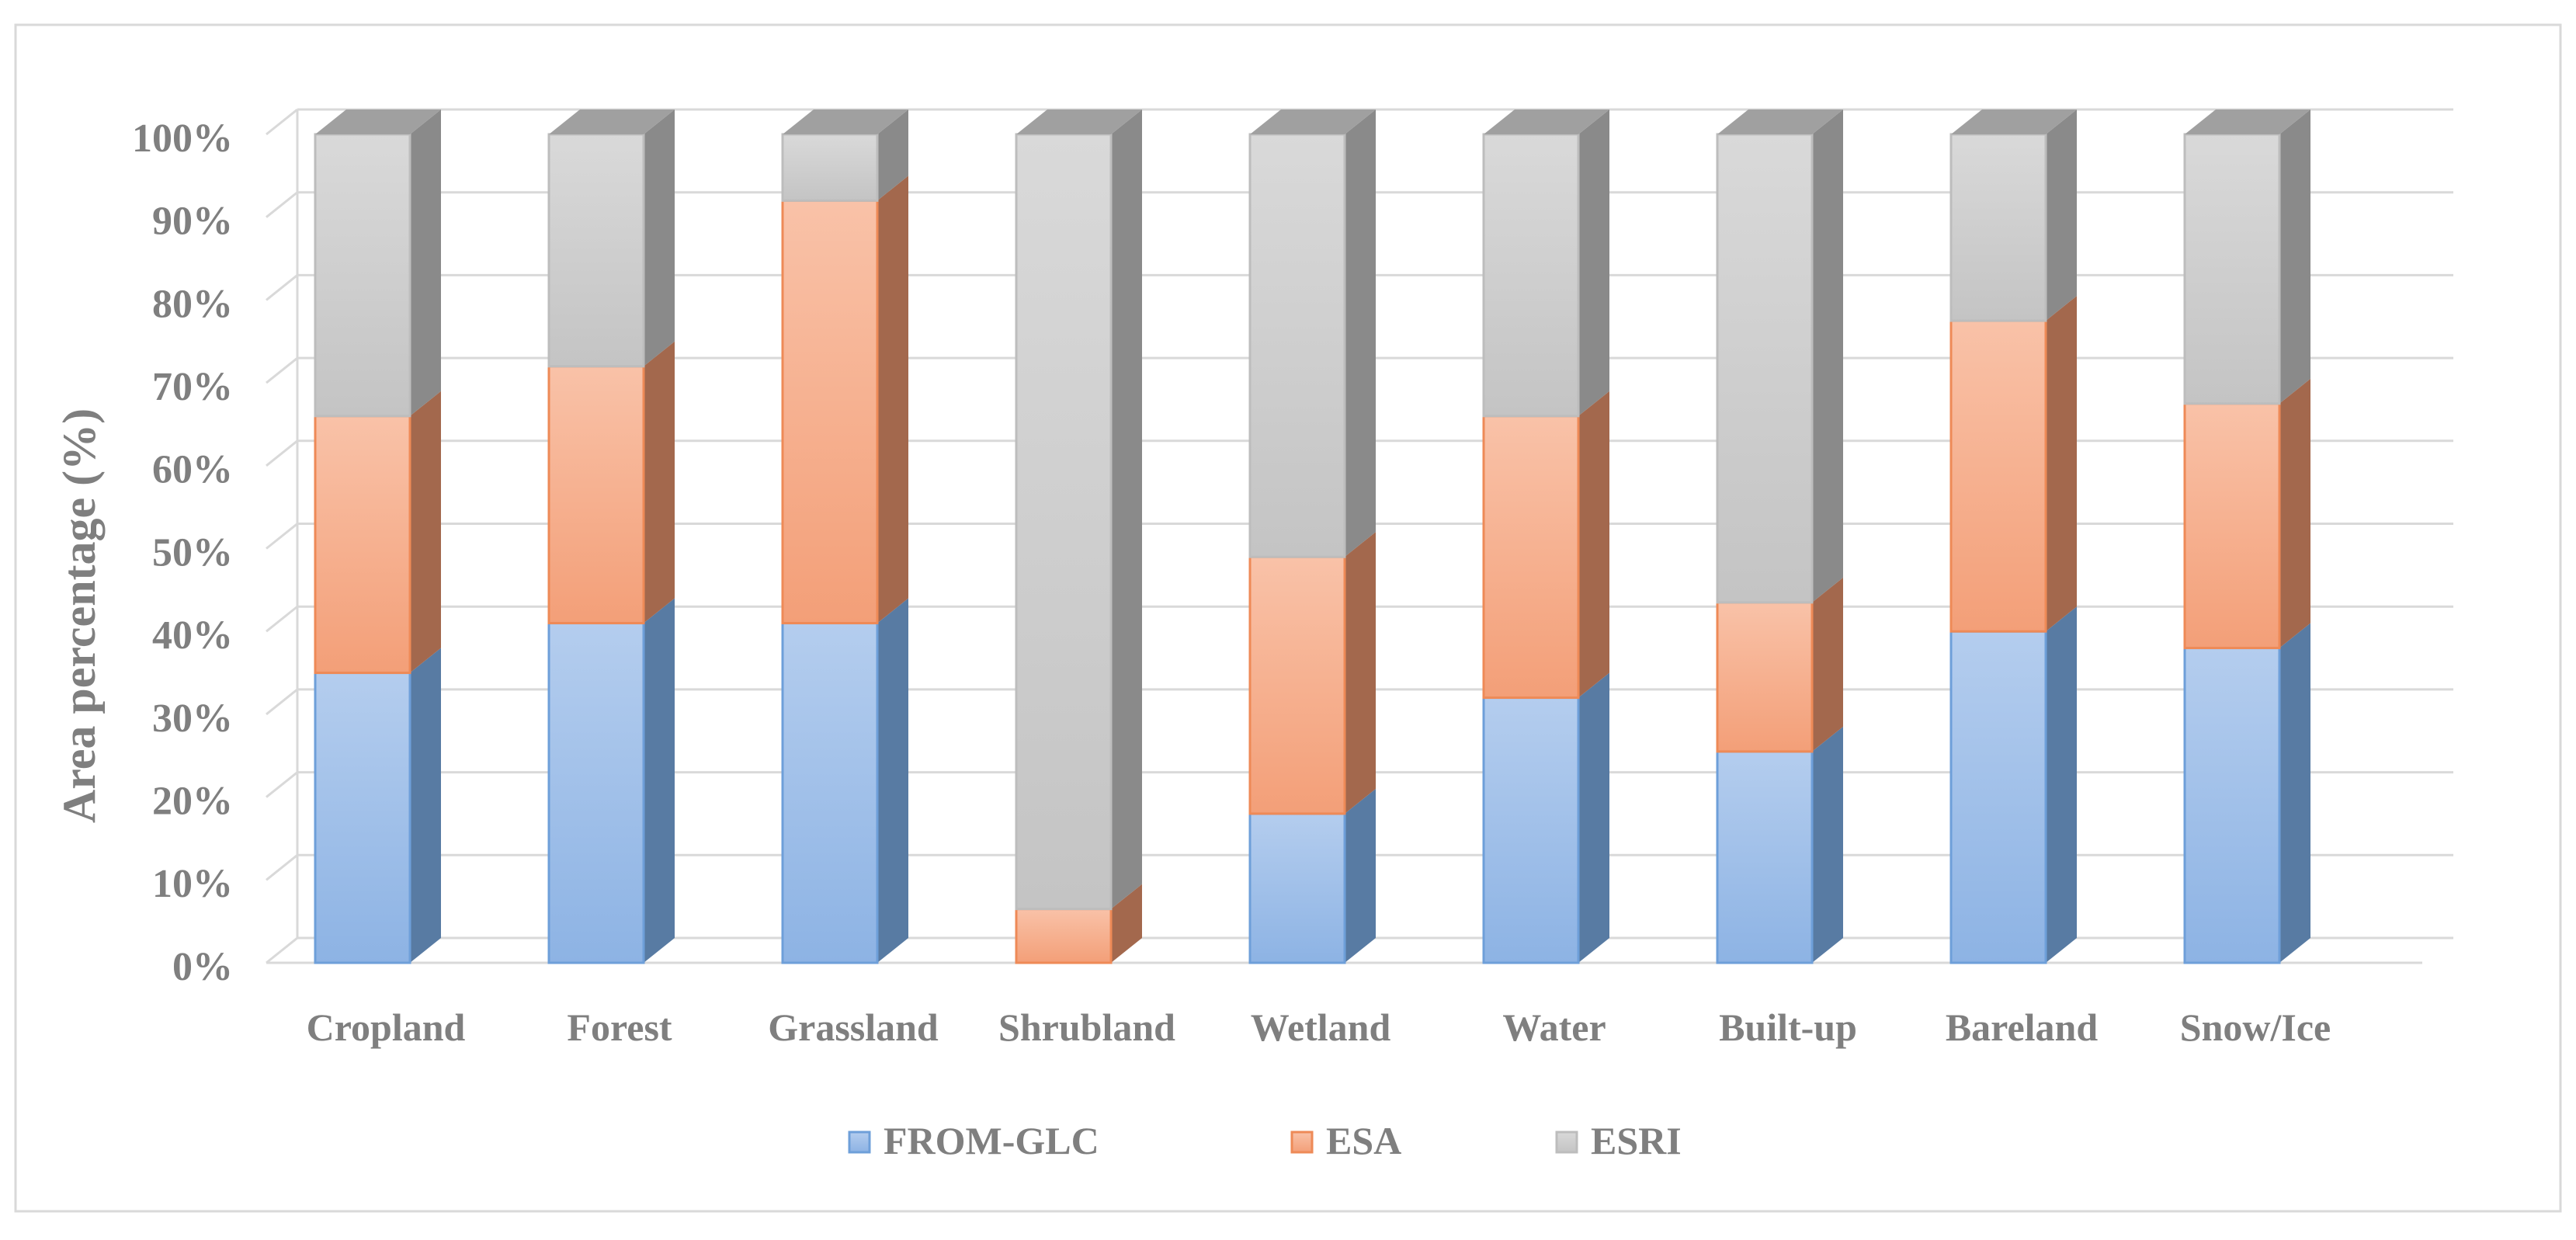  What do you see at coordinates (192, 304) in the screenshot?
I see `y-tick-label: 80%` at bounding box center [192, 304].